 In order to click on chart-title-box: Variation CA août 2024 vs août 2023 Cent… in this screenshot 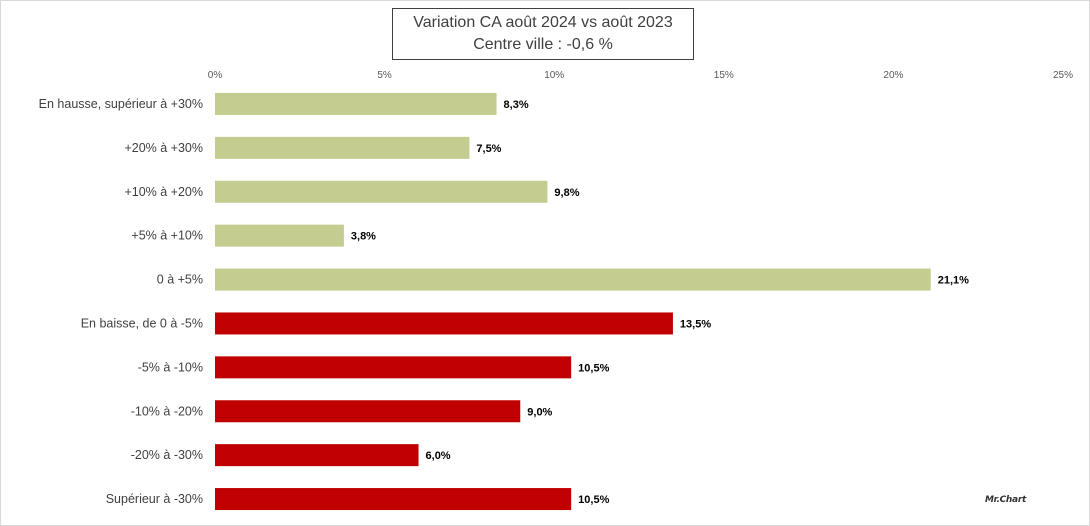, I will do `click(543, 34)`.